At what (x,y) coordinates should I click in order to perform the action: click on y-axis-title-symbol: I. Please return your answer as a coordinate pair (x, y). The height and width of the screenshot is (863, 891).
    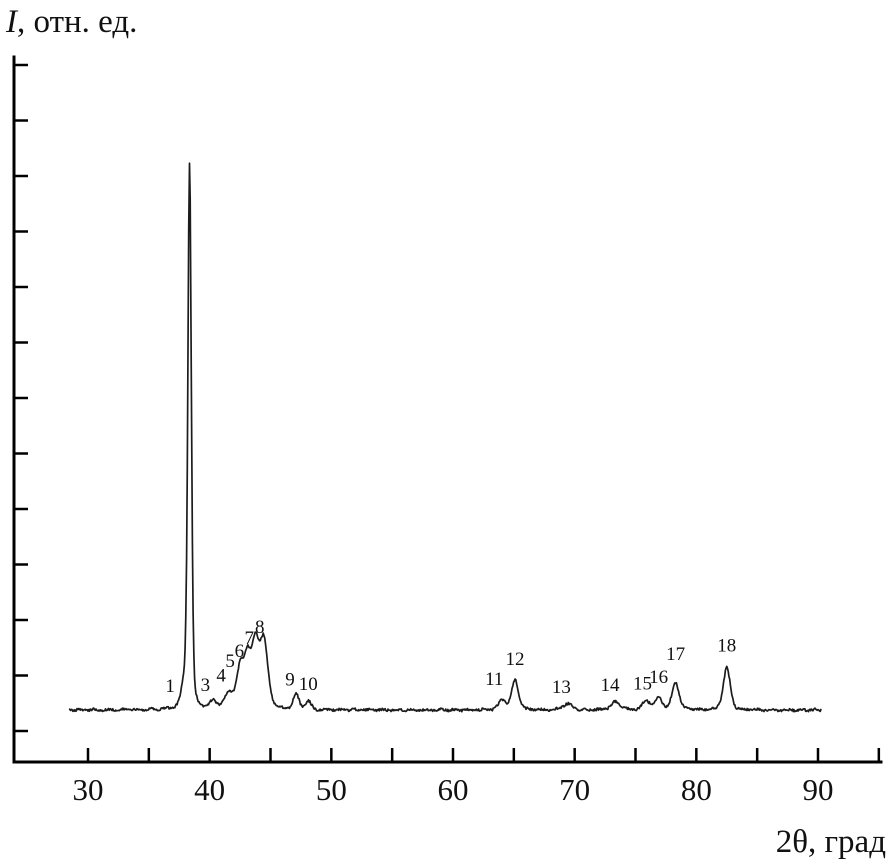
    Looking at the image, I should click on (12, 22).